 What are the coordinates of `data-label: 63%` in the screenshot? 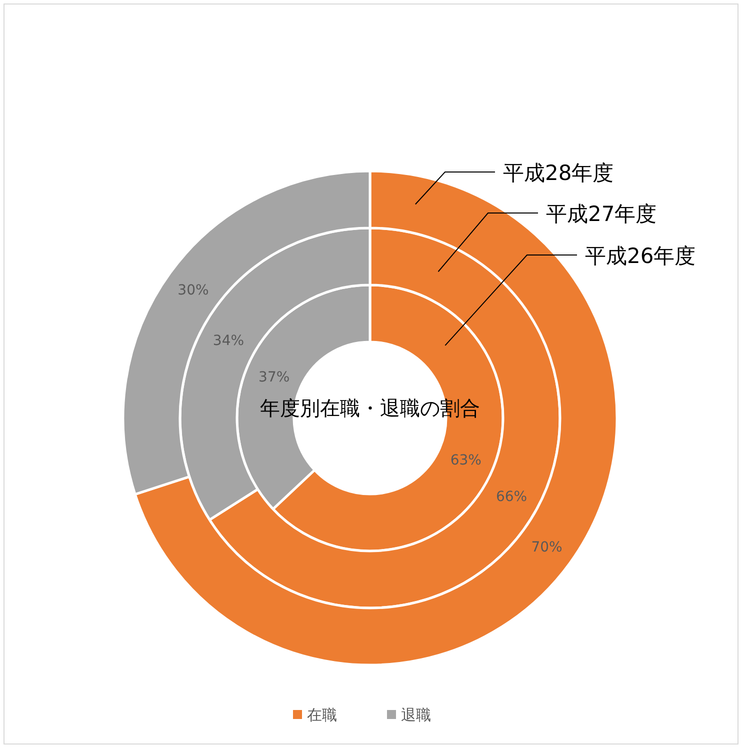 It's located at (466, 460).